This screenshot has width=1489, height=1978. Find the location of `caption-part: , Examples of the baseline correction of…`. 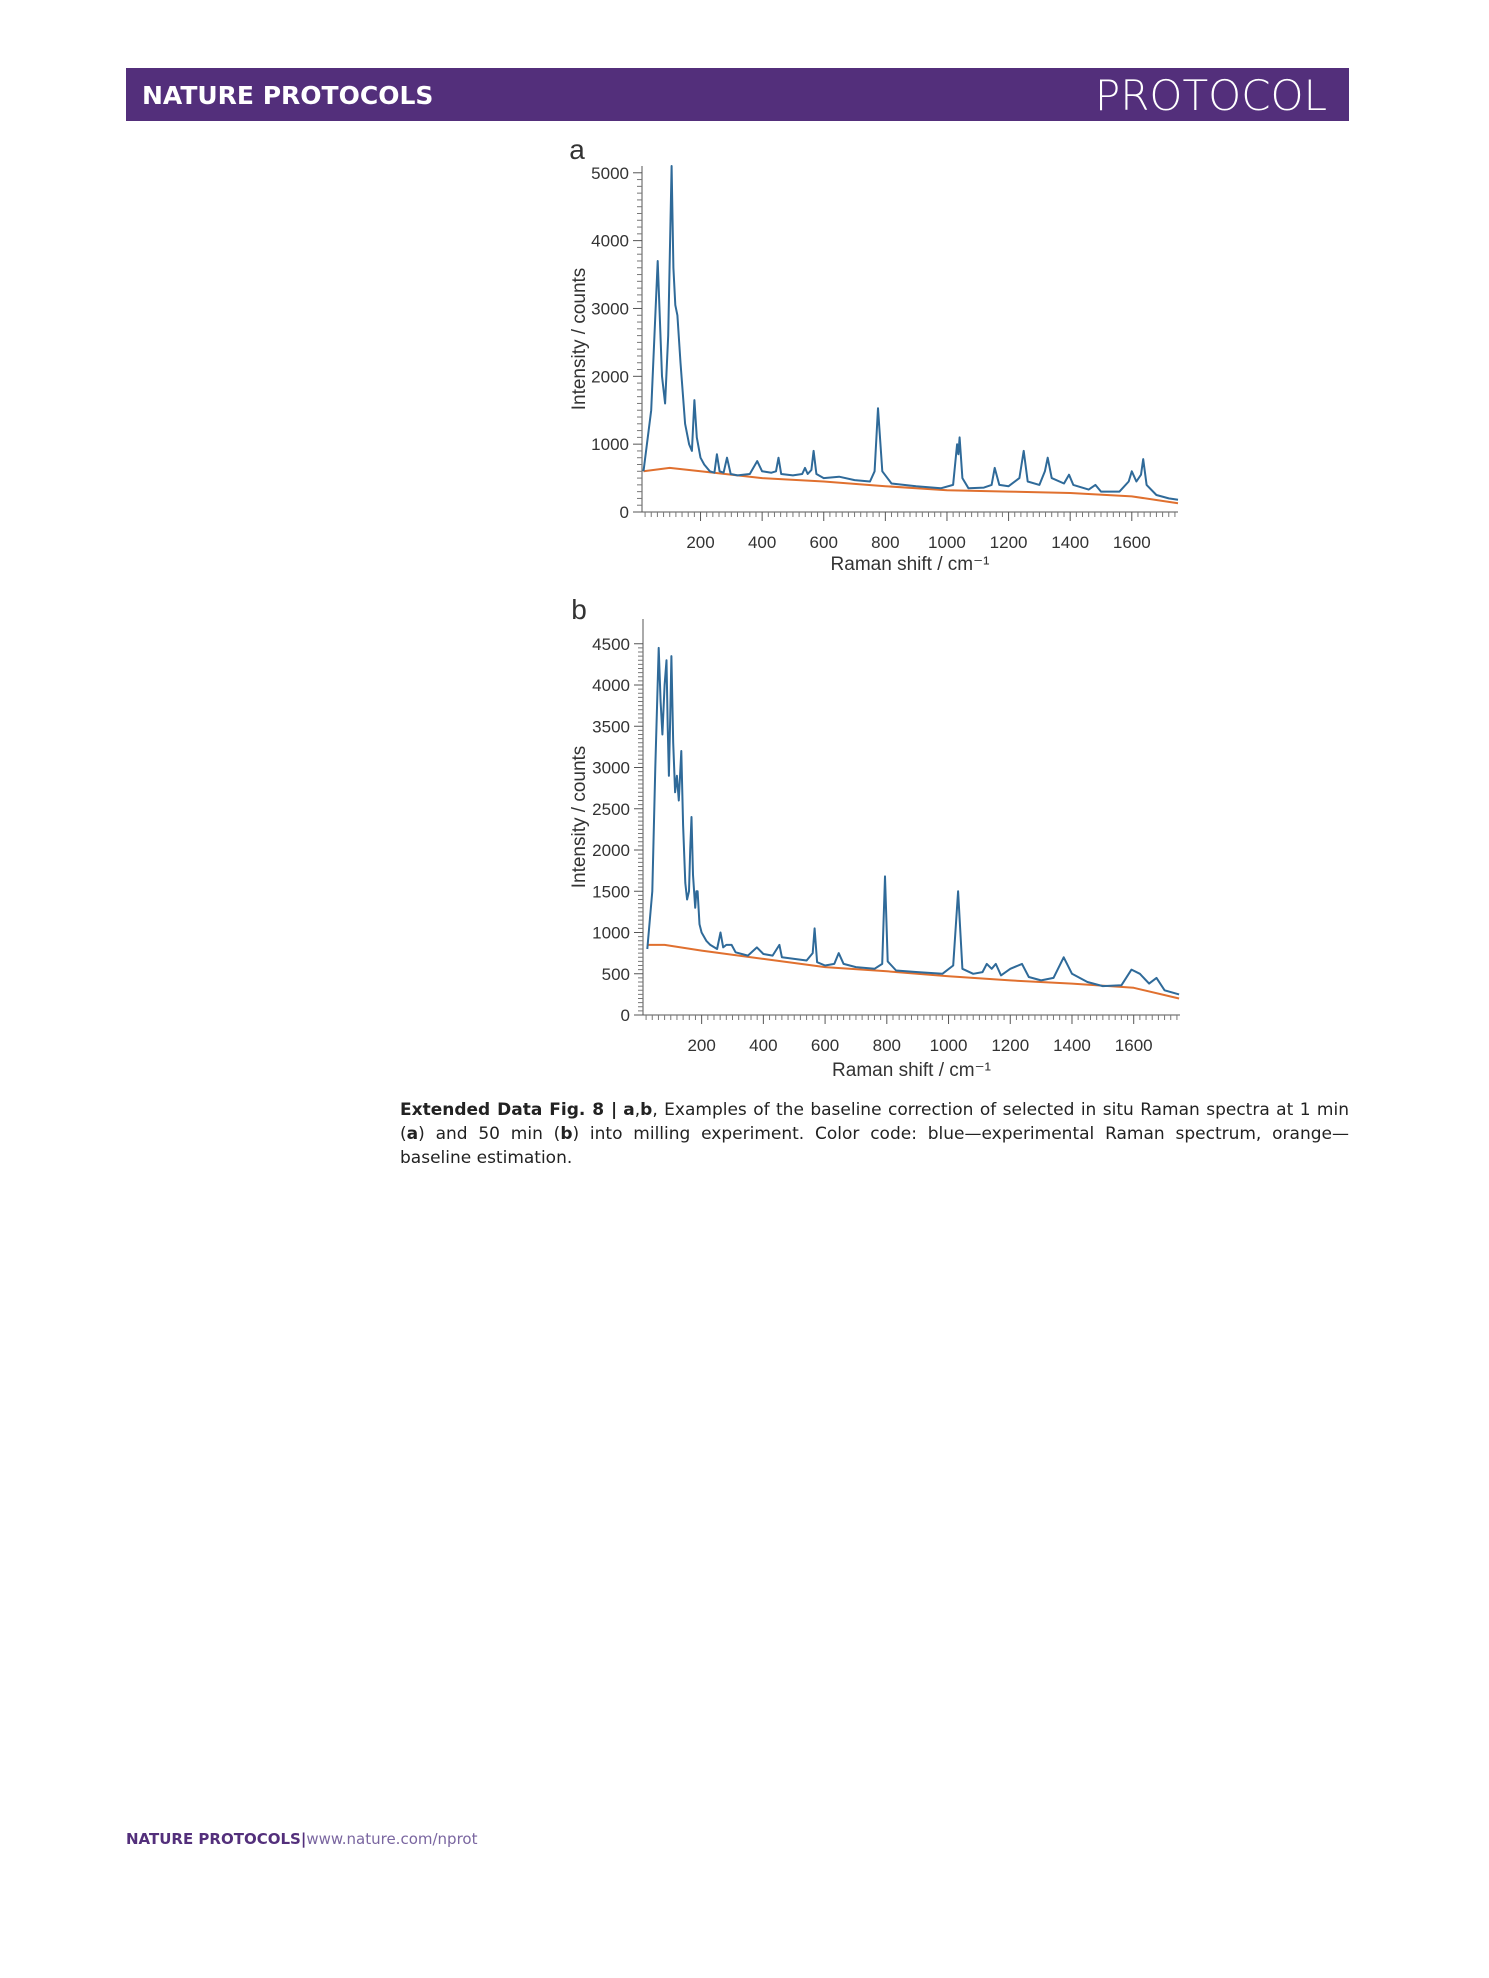

caption-part: , Examples of the baseline correction of… is located at coordinates (877, 1122).